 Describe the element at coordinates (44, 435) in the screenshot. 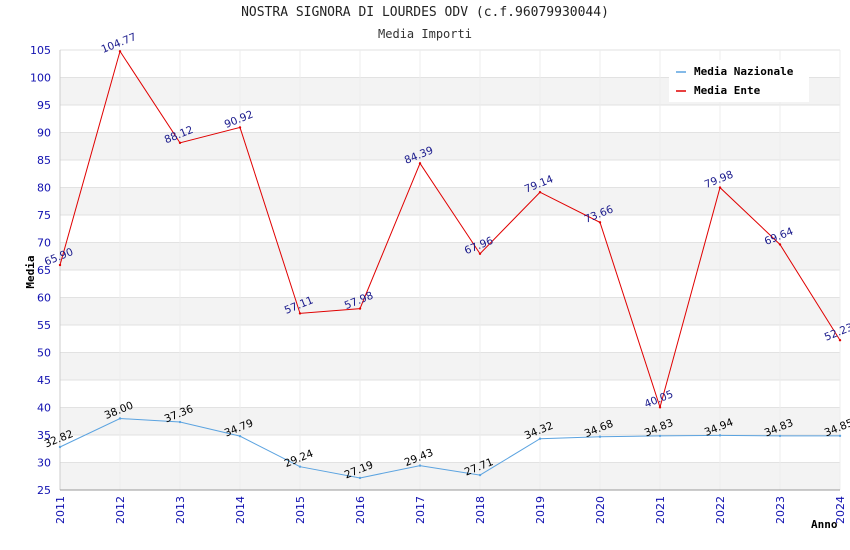

I see `y-tick-label: 35` at that location.